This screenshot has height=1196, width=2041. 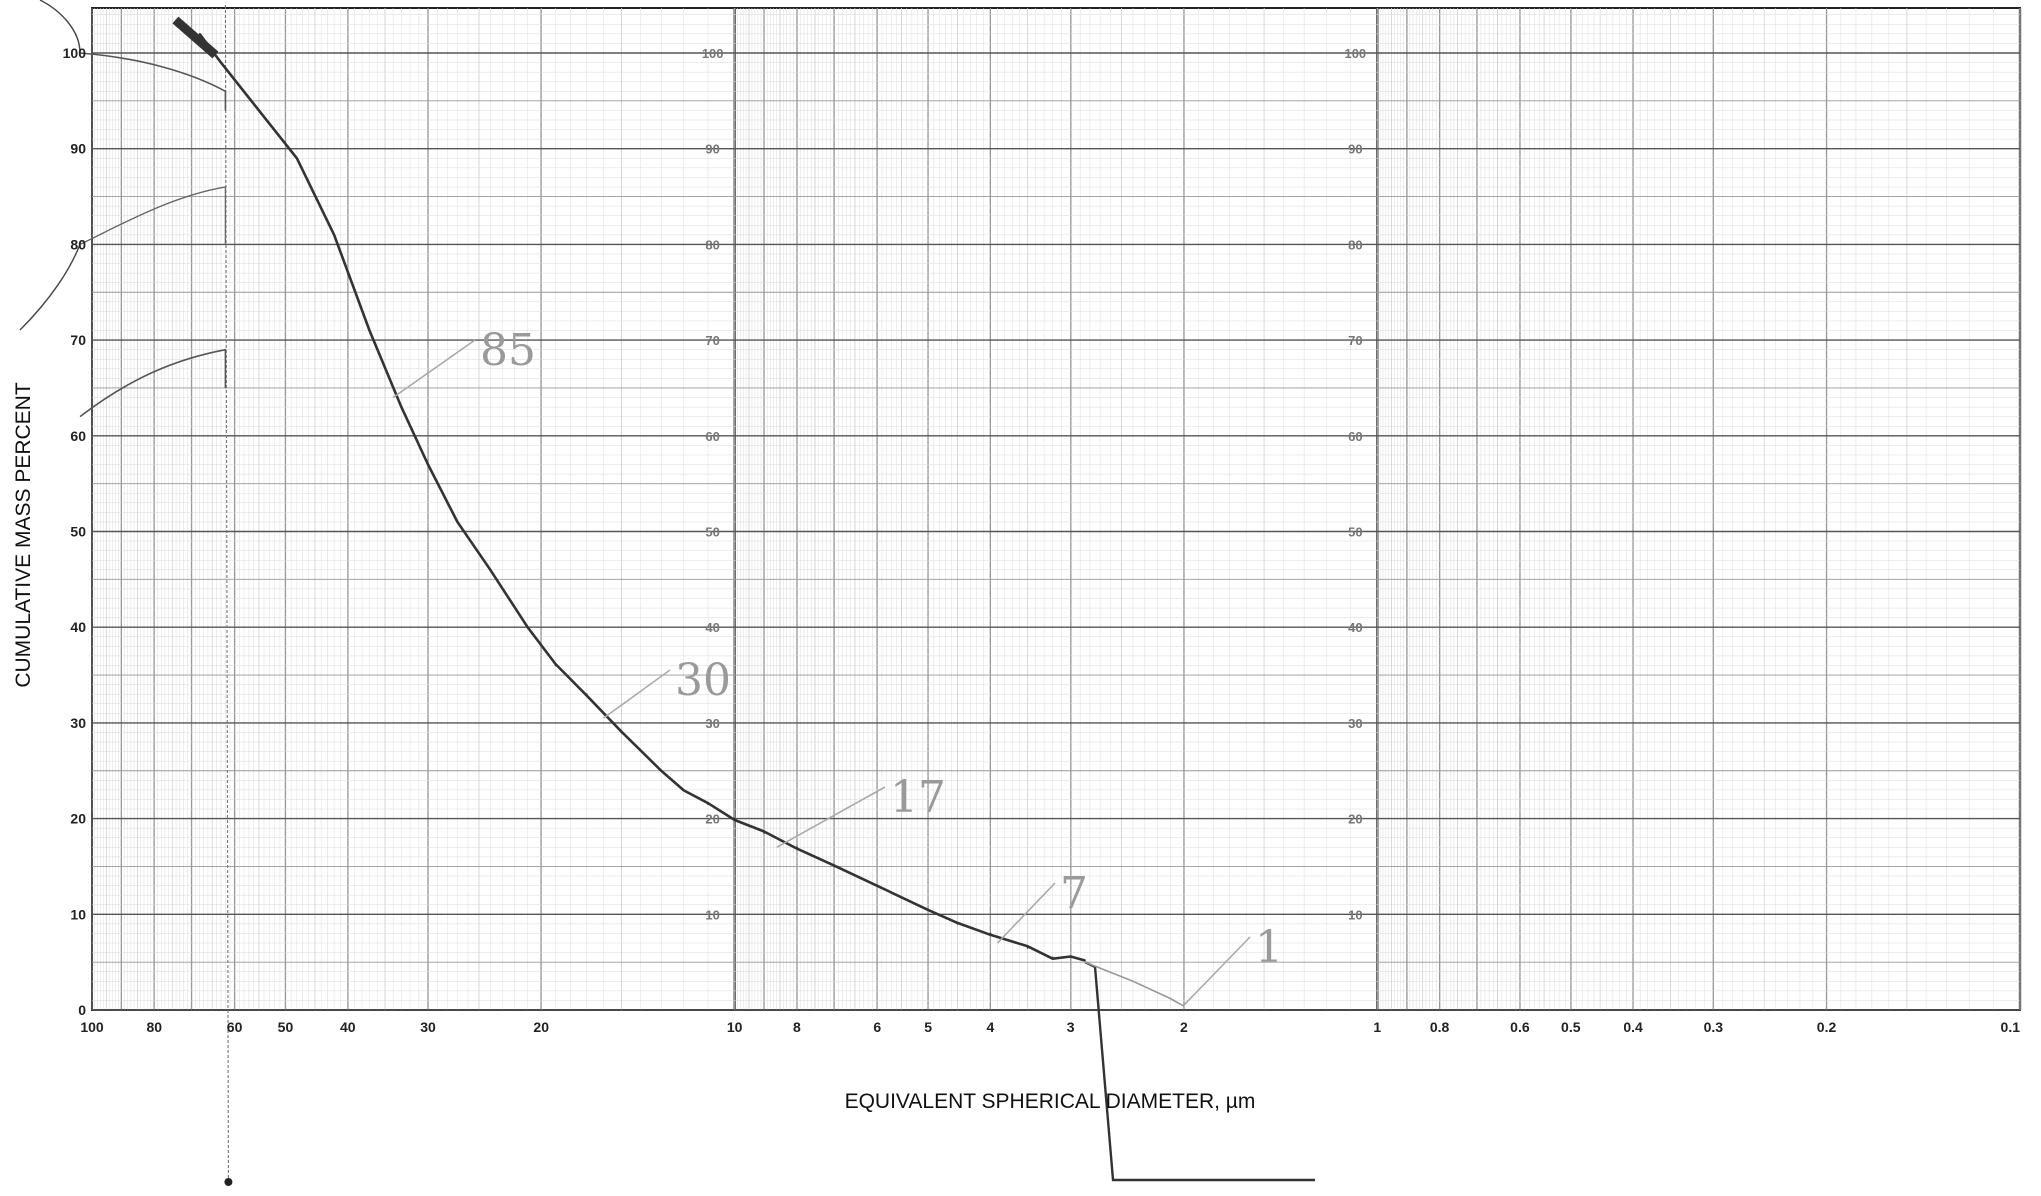 What do you see at coordinates (735, 1027) in the screenshot?
I see `x-tick-label: 10` at bounding box center [735, 1027].